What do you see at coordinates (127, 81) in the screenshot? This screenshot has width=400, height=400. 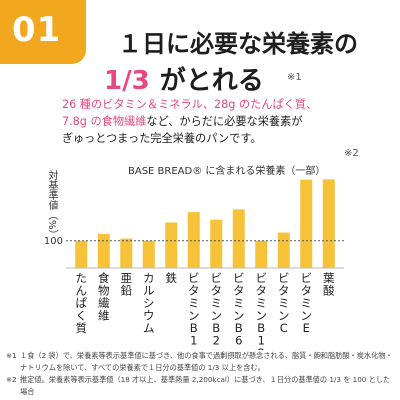 I see `headline-fraction: 1/3` at bounding box center [127, 81].